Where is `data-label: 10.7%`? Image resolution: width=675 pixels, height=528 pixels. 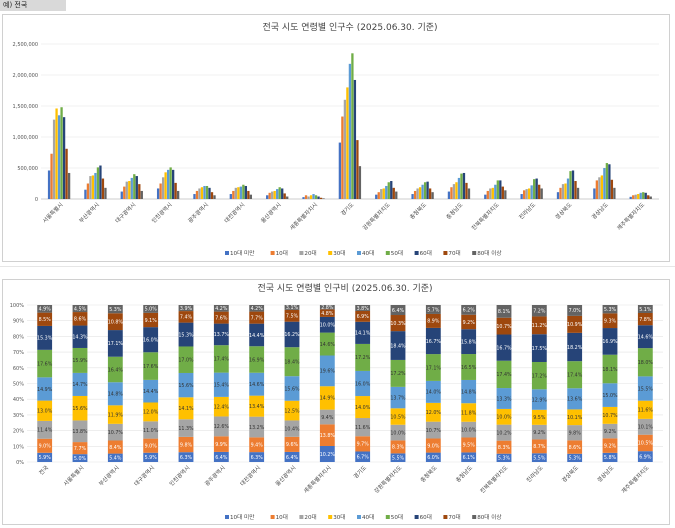 data-label: 10.7% is located at coordinates (434, 431).